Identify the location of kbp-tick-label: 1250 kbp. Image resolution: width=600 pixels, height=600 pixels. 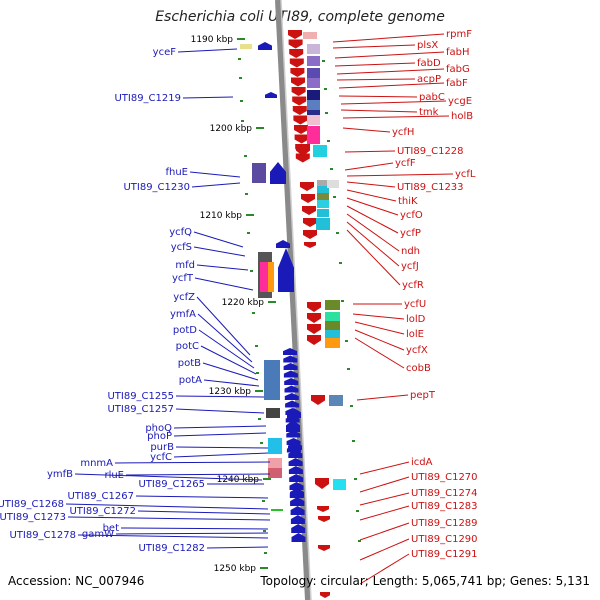
(235, 569).